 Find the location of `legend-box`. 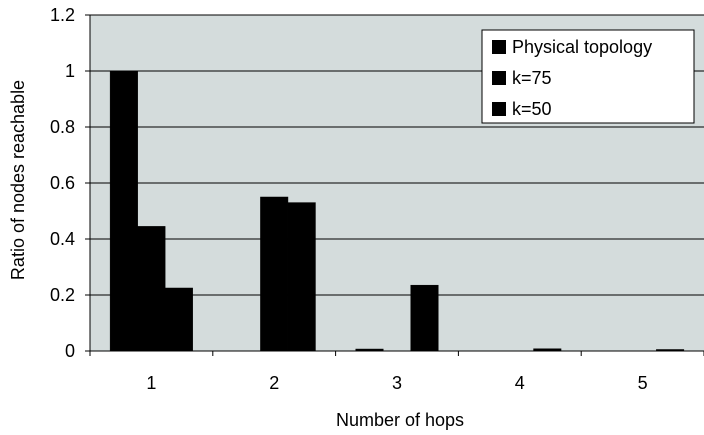

legend-box is located at coordinates (588, 76).